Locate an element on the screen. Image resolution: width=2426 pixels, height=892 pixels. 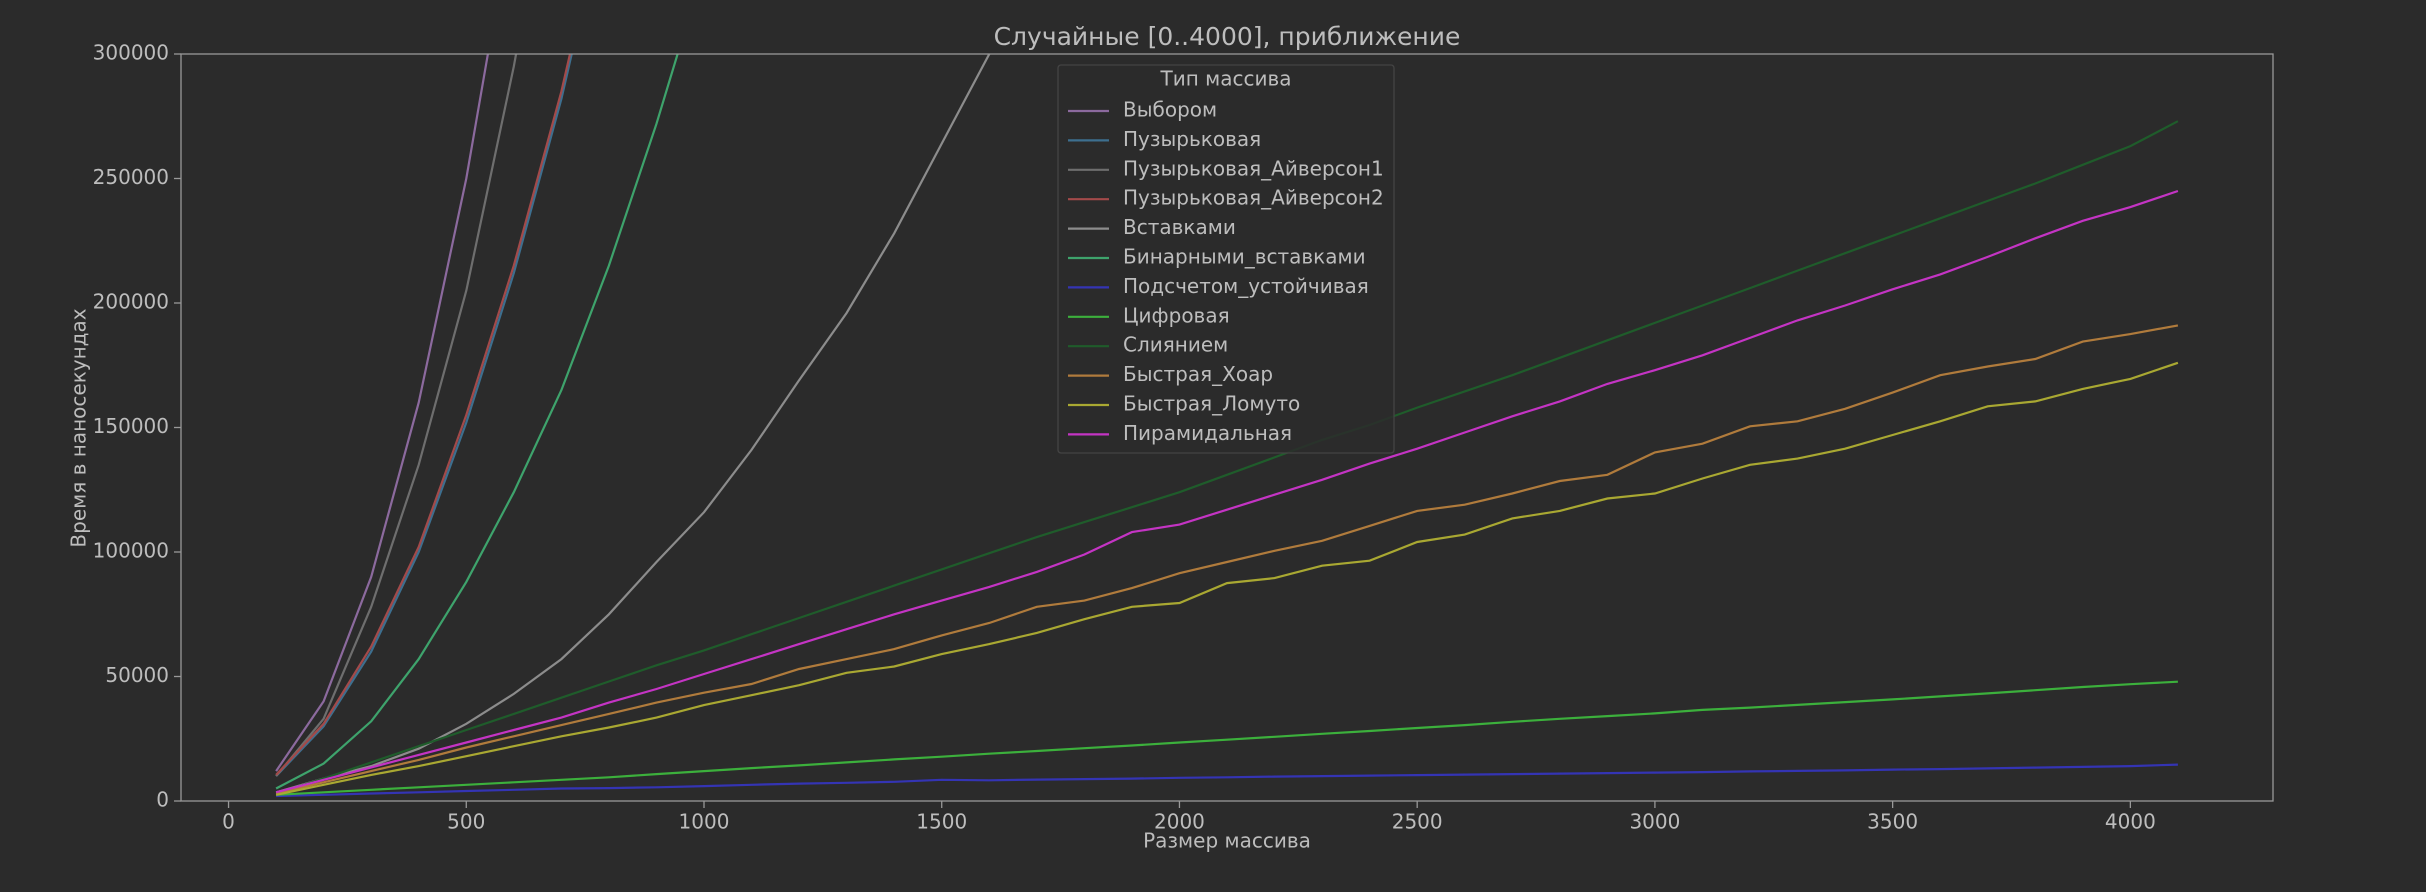
x-tick-label: 1500 is located at coordinates (941, 822).